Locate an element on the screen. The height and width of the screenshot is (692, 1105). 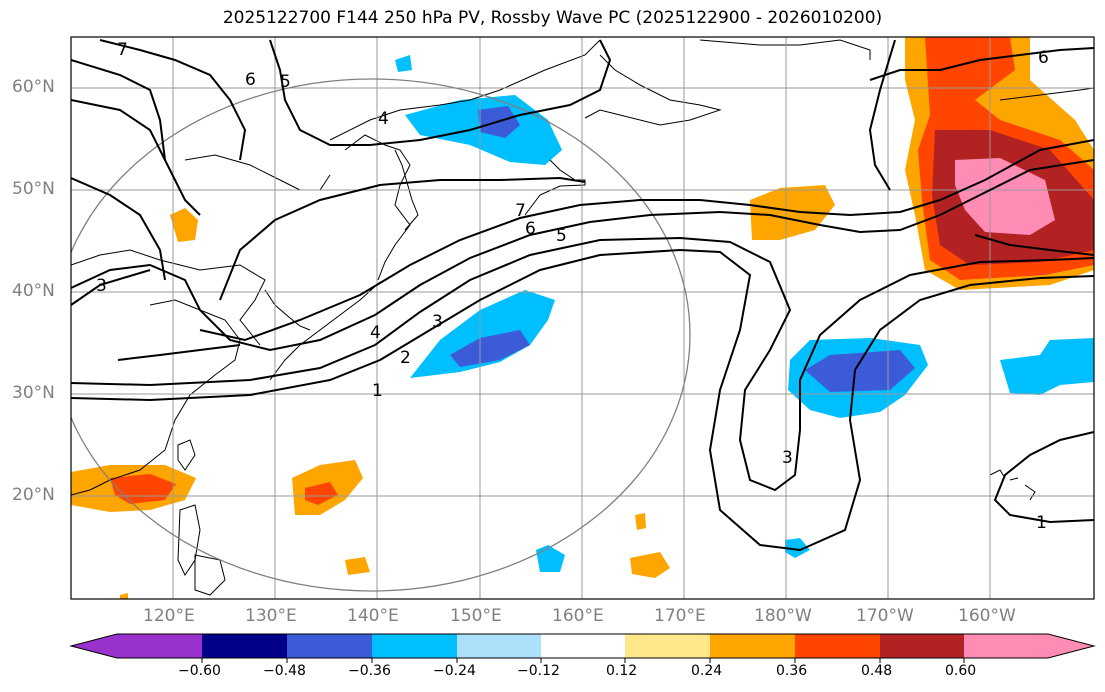
lat-label: 60°N is located at coordinates (33, 87).